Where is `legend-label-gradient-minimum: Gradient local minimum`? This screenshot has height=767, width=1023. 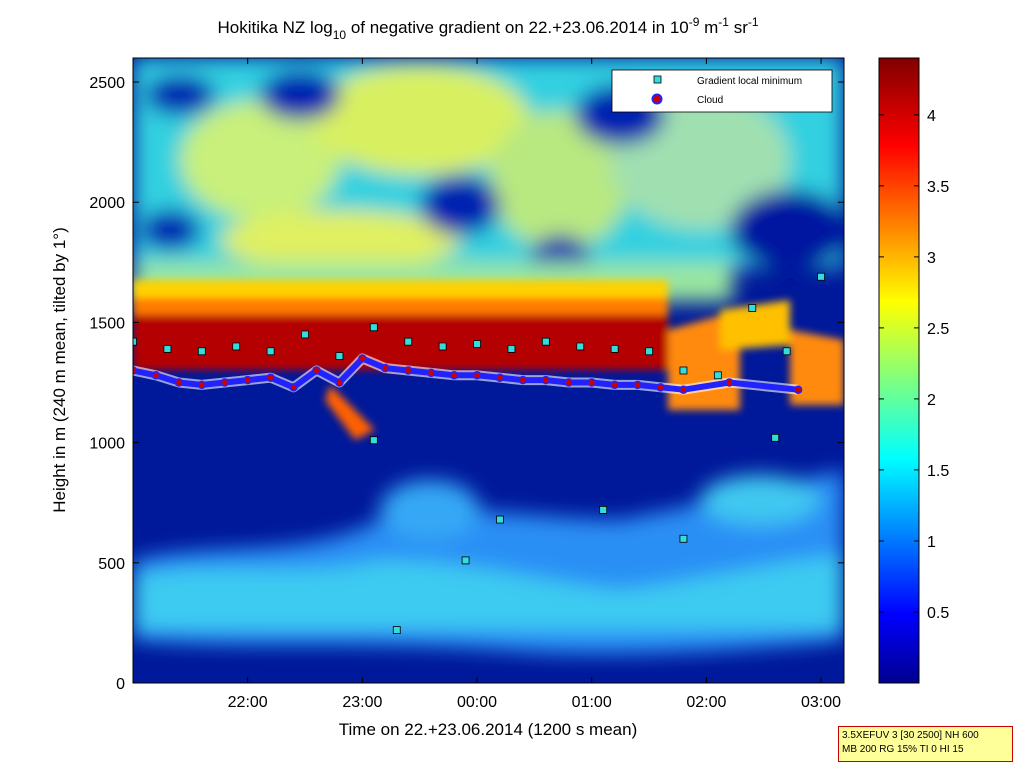
legend-label-gradient-minimum: Gradient local minimum is located at coordinates (749, 81).